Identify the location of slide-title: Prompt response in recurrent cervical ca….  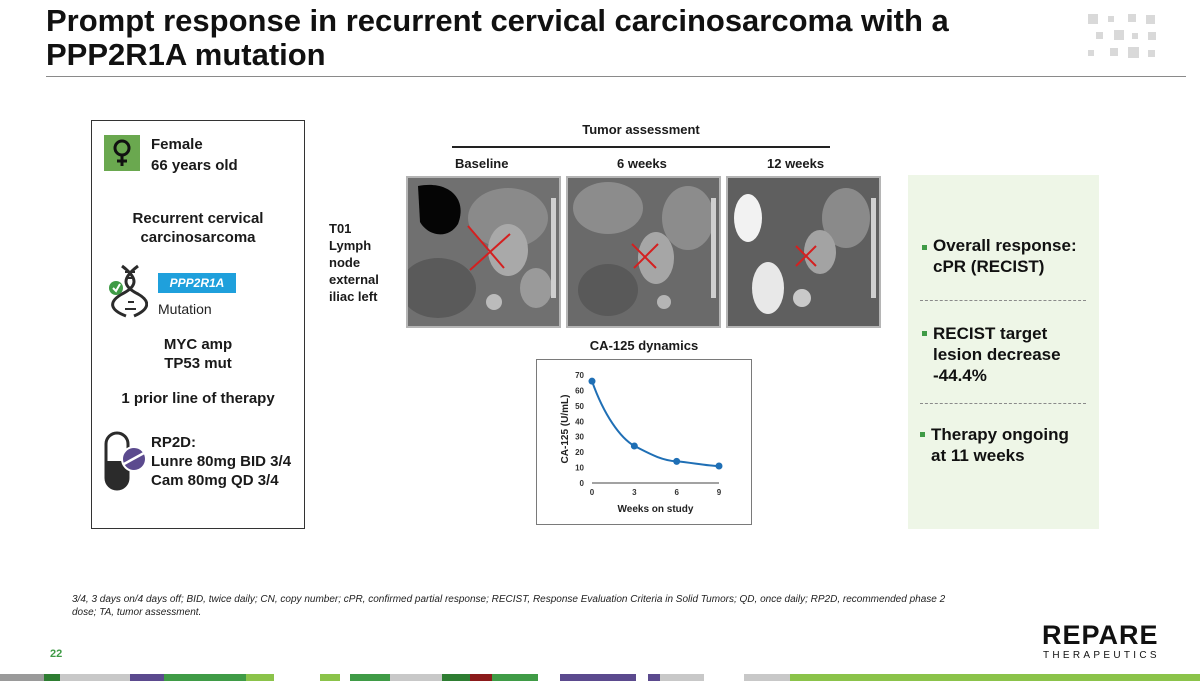
(497, 37).